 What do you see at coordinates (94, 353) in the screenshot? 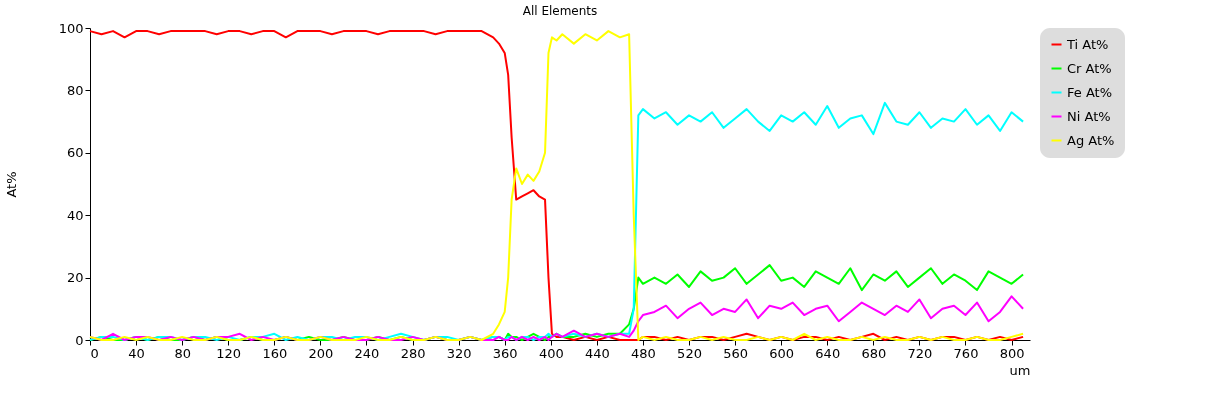
I see `x-tick-label: 0` at bounding box center [94, 353].